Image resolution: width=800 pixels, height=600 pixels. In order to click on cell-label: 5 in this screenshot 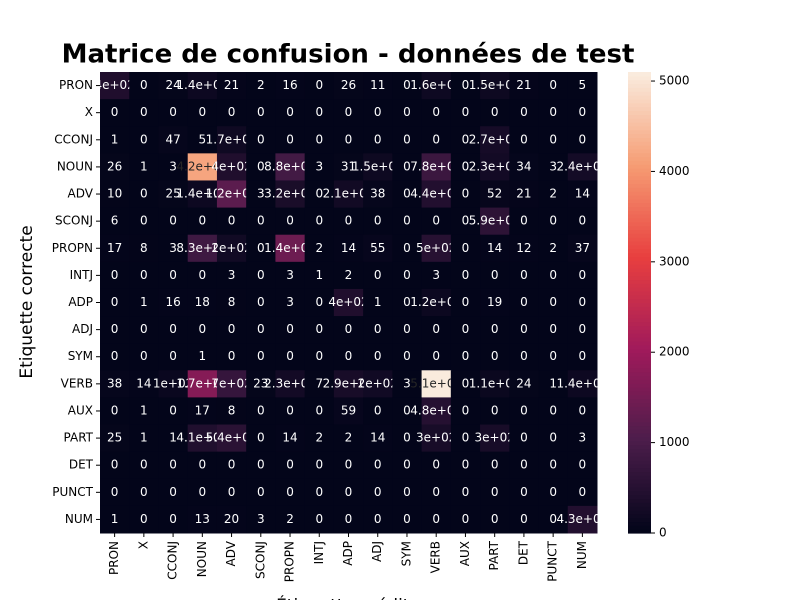, I will do `click(203, 139)`.